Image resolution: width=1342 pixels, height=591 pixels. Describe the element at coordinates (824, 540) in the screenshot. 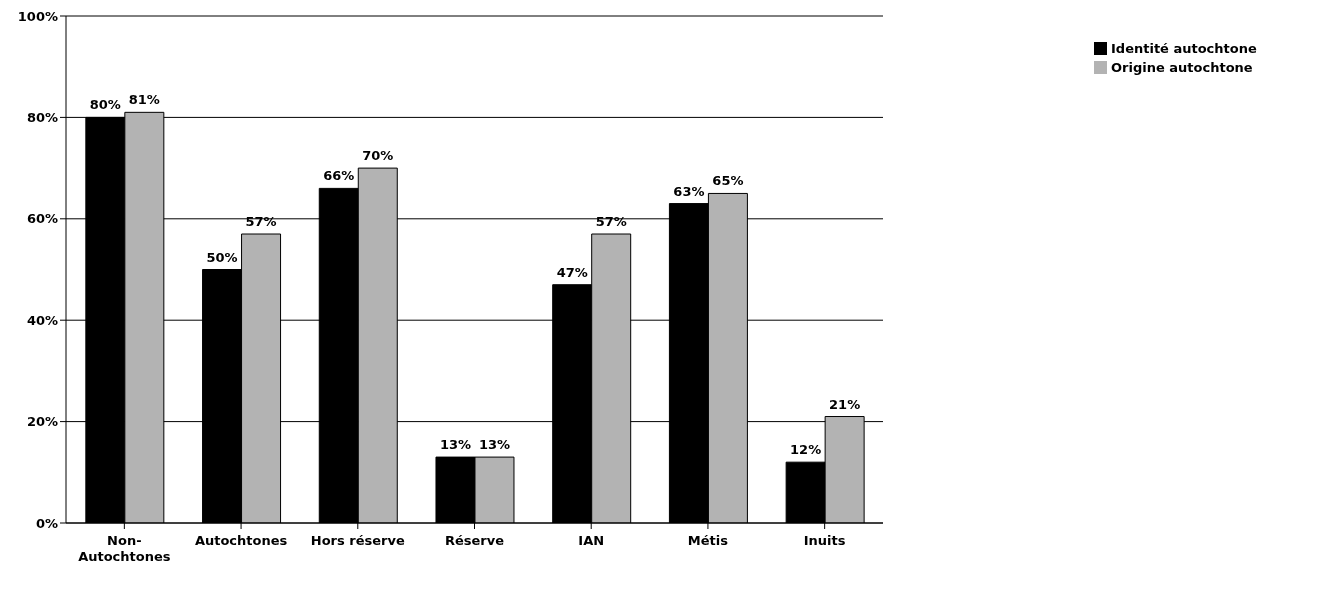

I see `x-tick-label: Inuits` at that location.